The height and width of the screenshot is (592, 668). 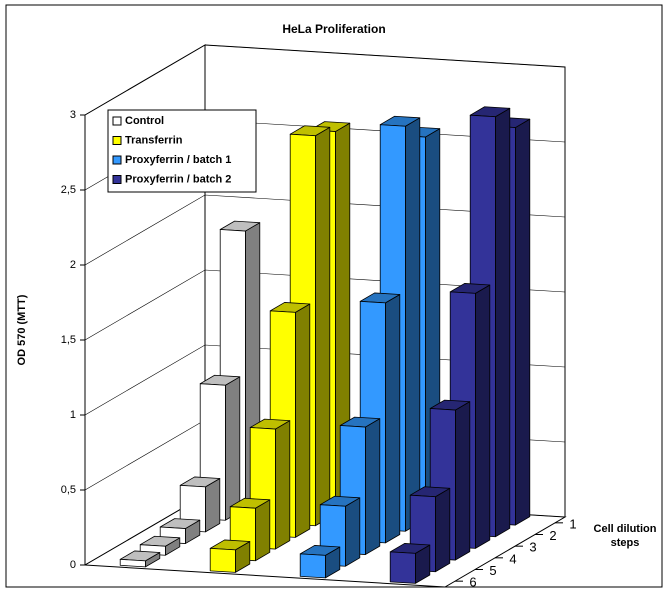 I want to click on z-tick-label: 6, so click(x=472, y=582).